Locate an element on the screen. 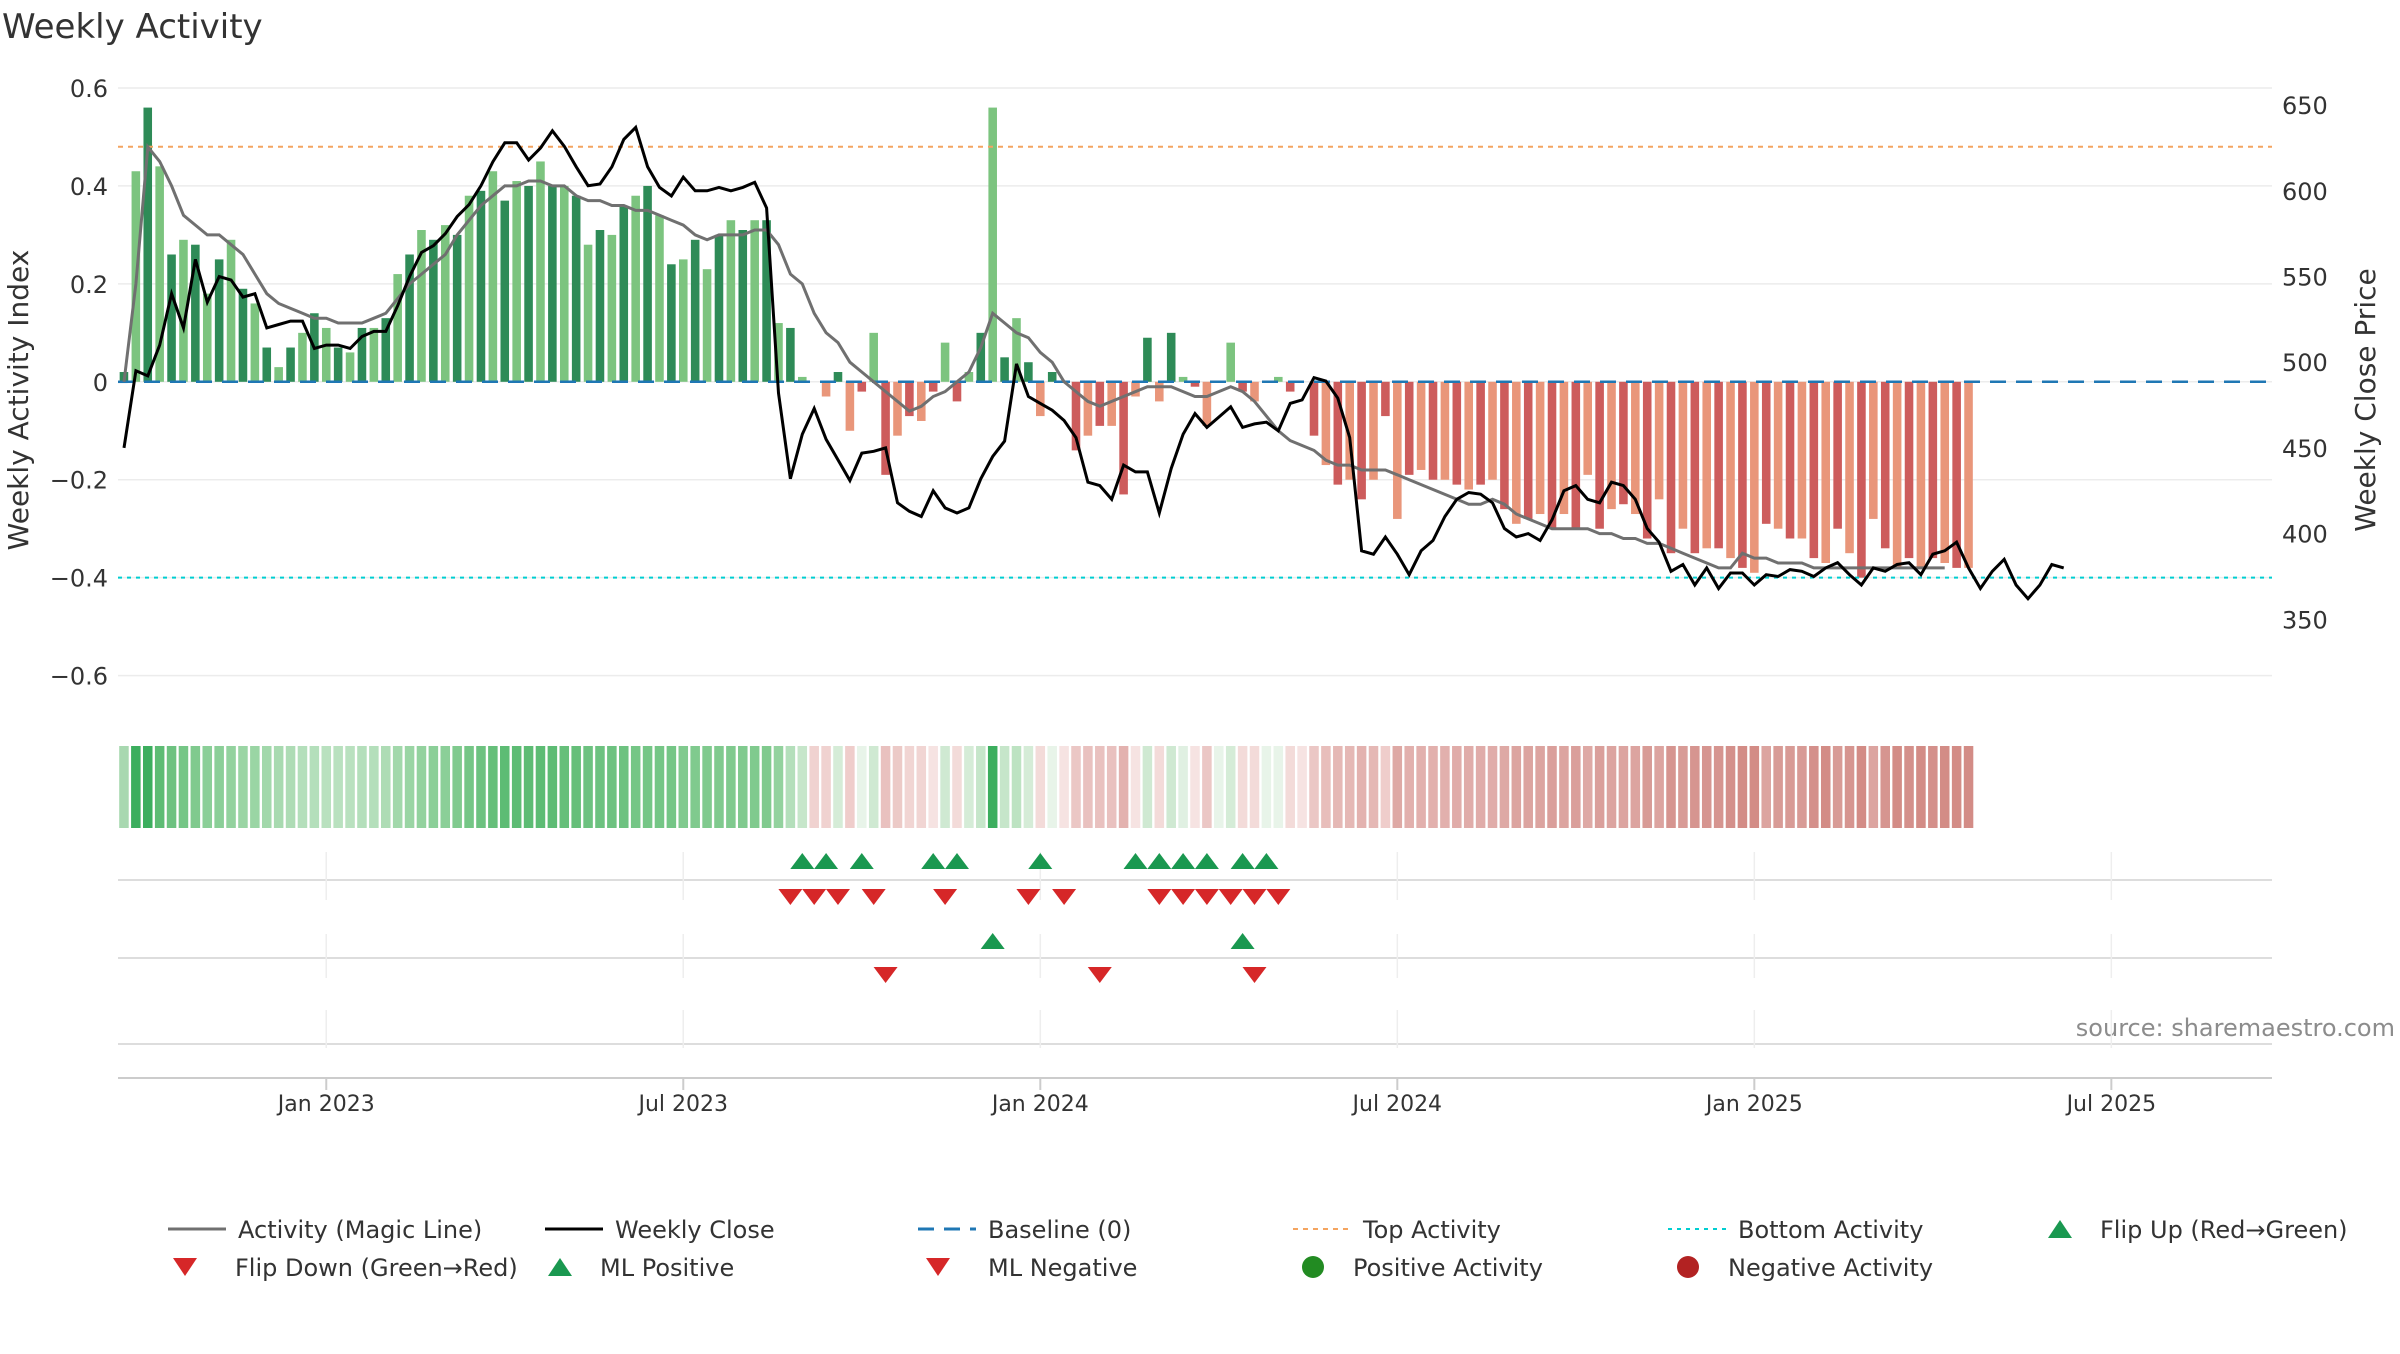  legend-item-magic: Activity (Magic Line) is located at coordinates (325, 1230).